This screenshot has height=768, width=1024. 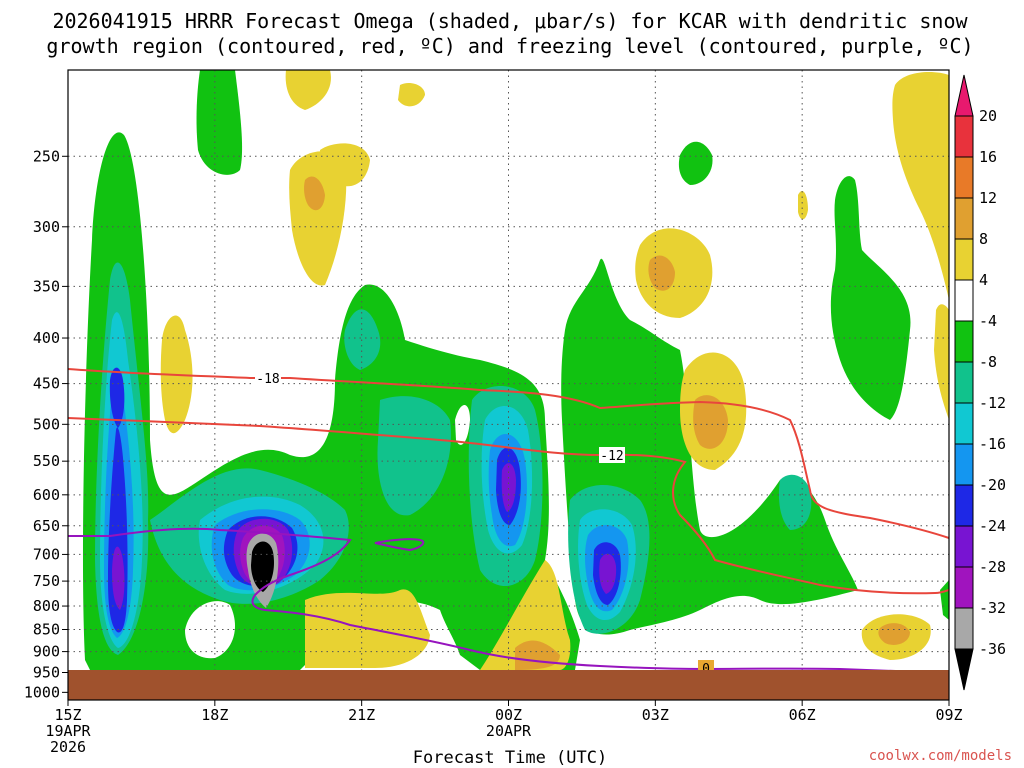 What do you see at coordinates (992, 526) in the screenshot?
I see `colorbar-tick-label: -24` at bounding box center [992, 526].